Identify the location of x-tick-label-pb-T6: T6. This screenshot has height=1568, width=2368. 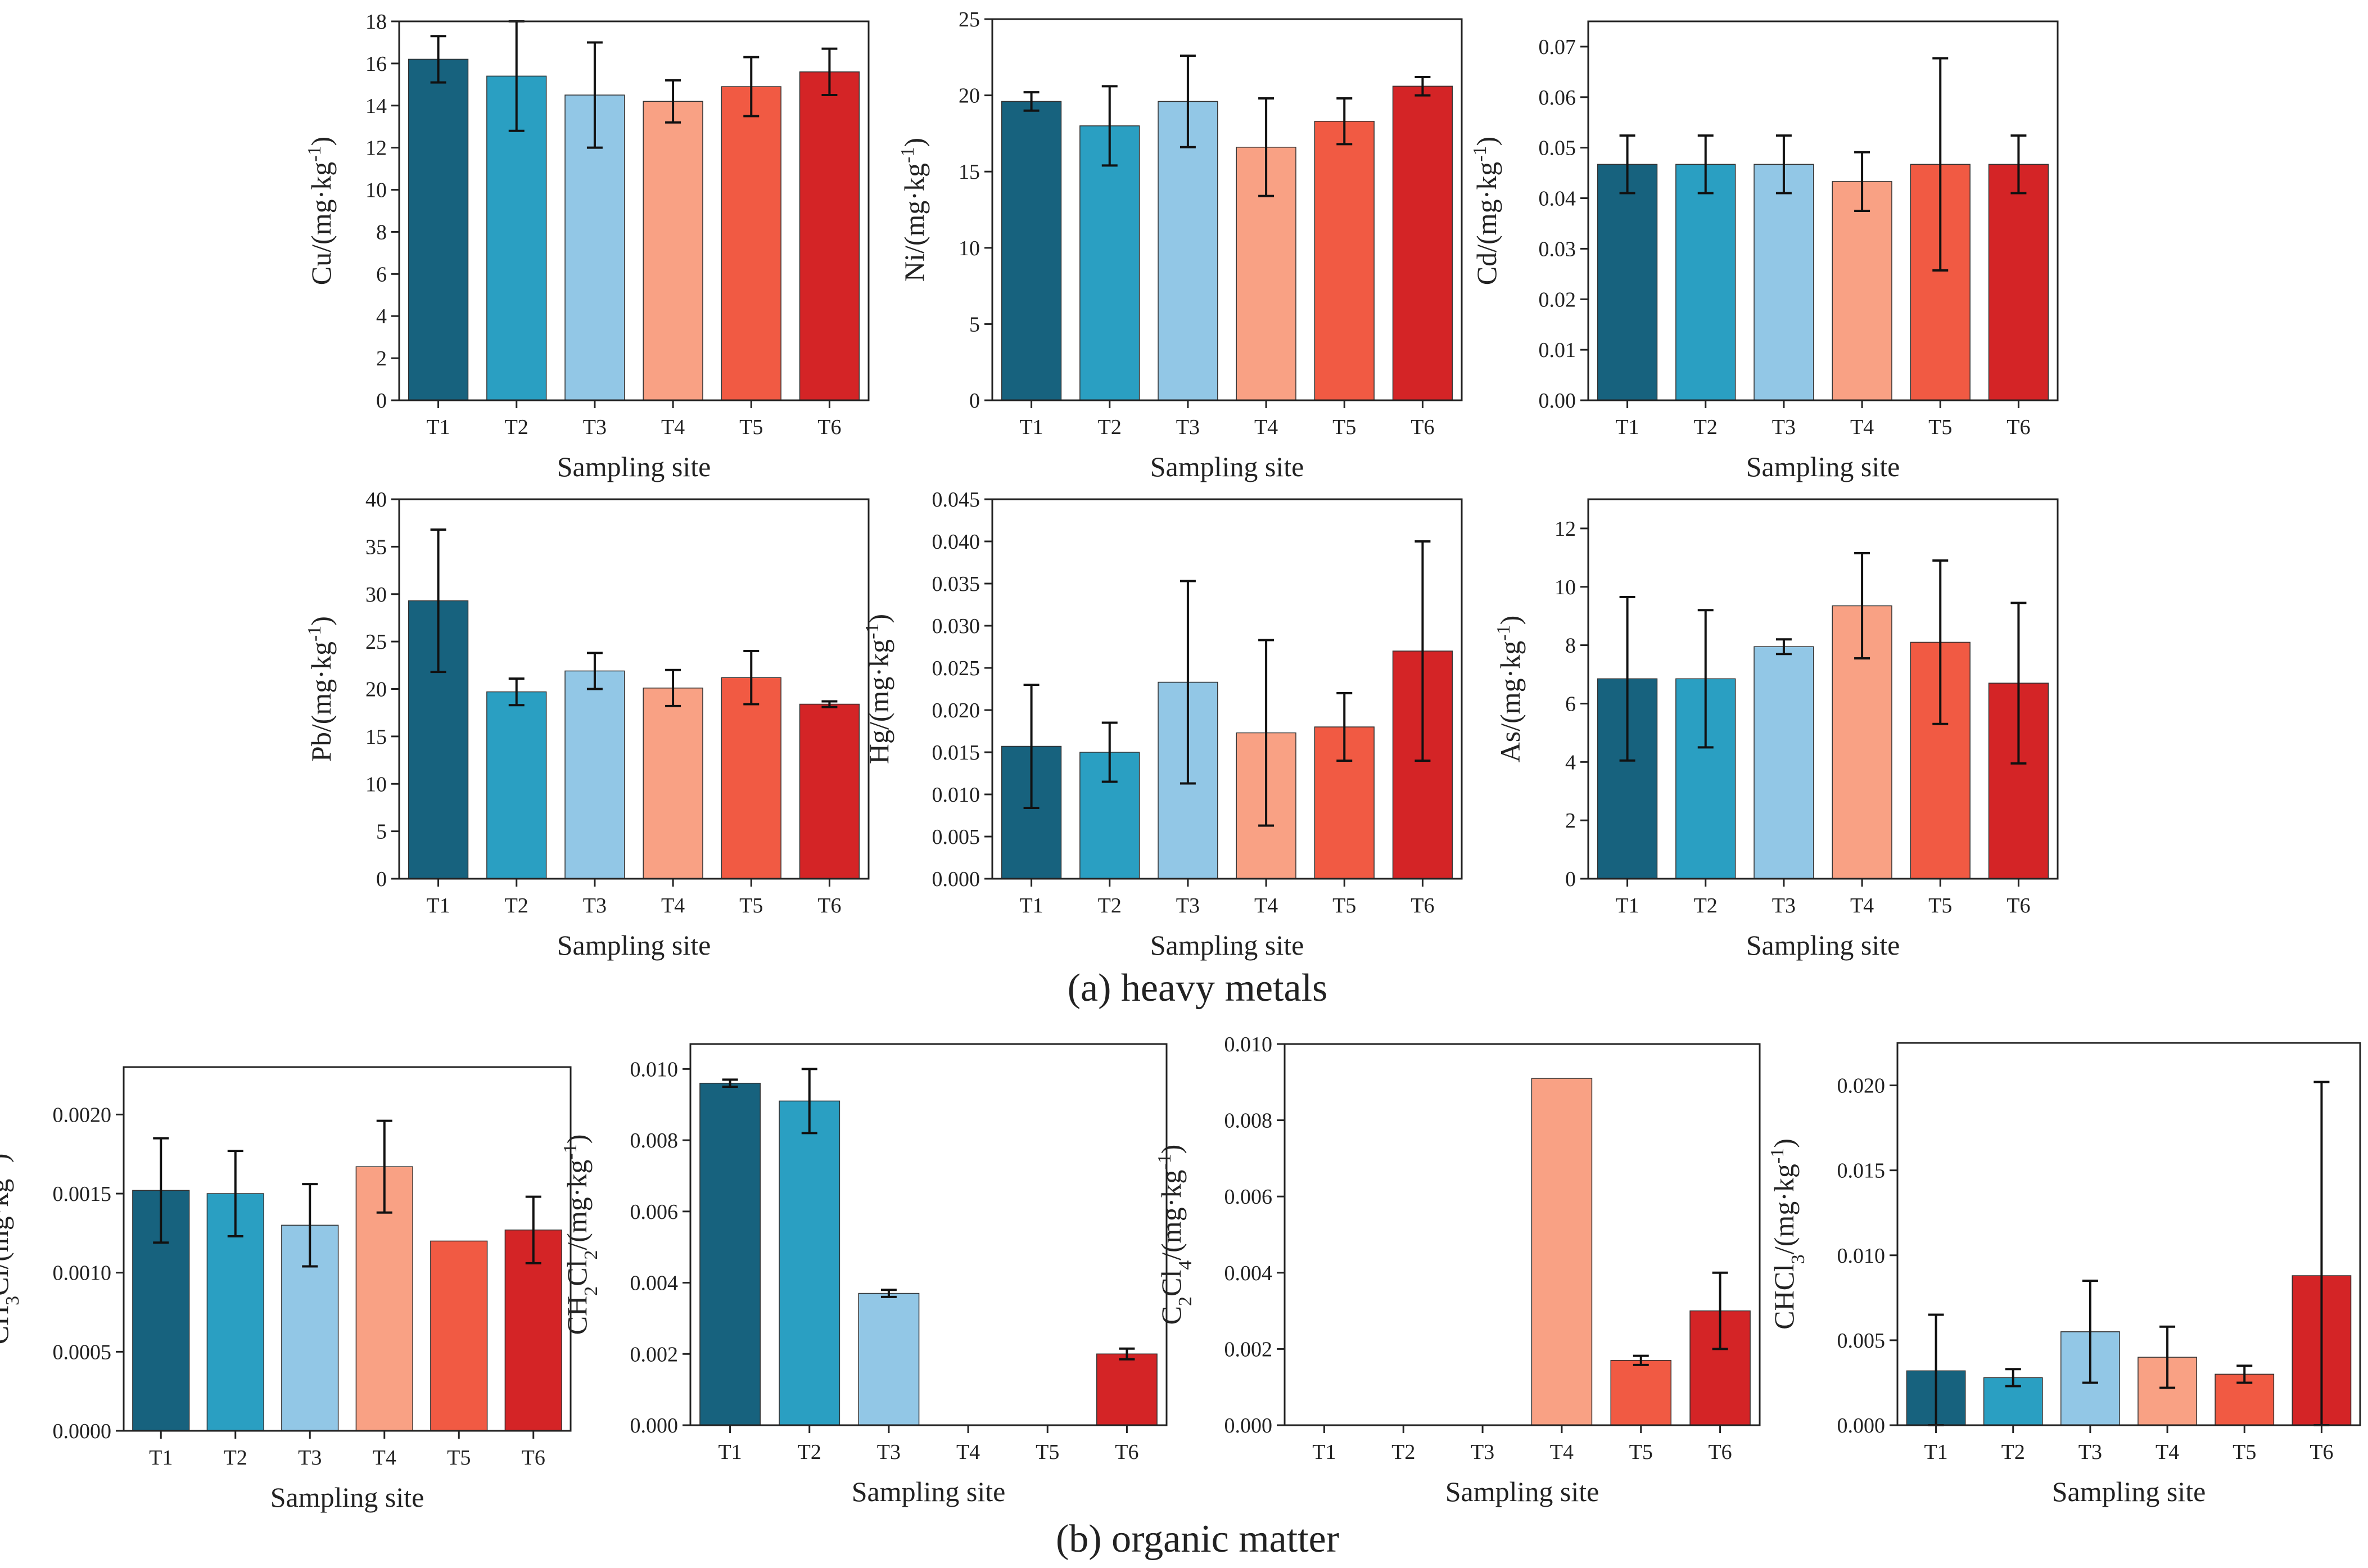
(829, 906).